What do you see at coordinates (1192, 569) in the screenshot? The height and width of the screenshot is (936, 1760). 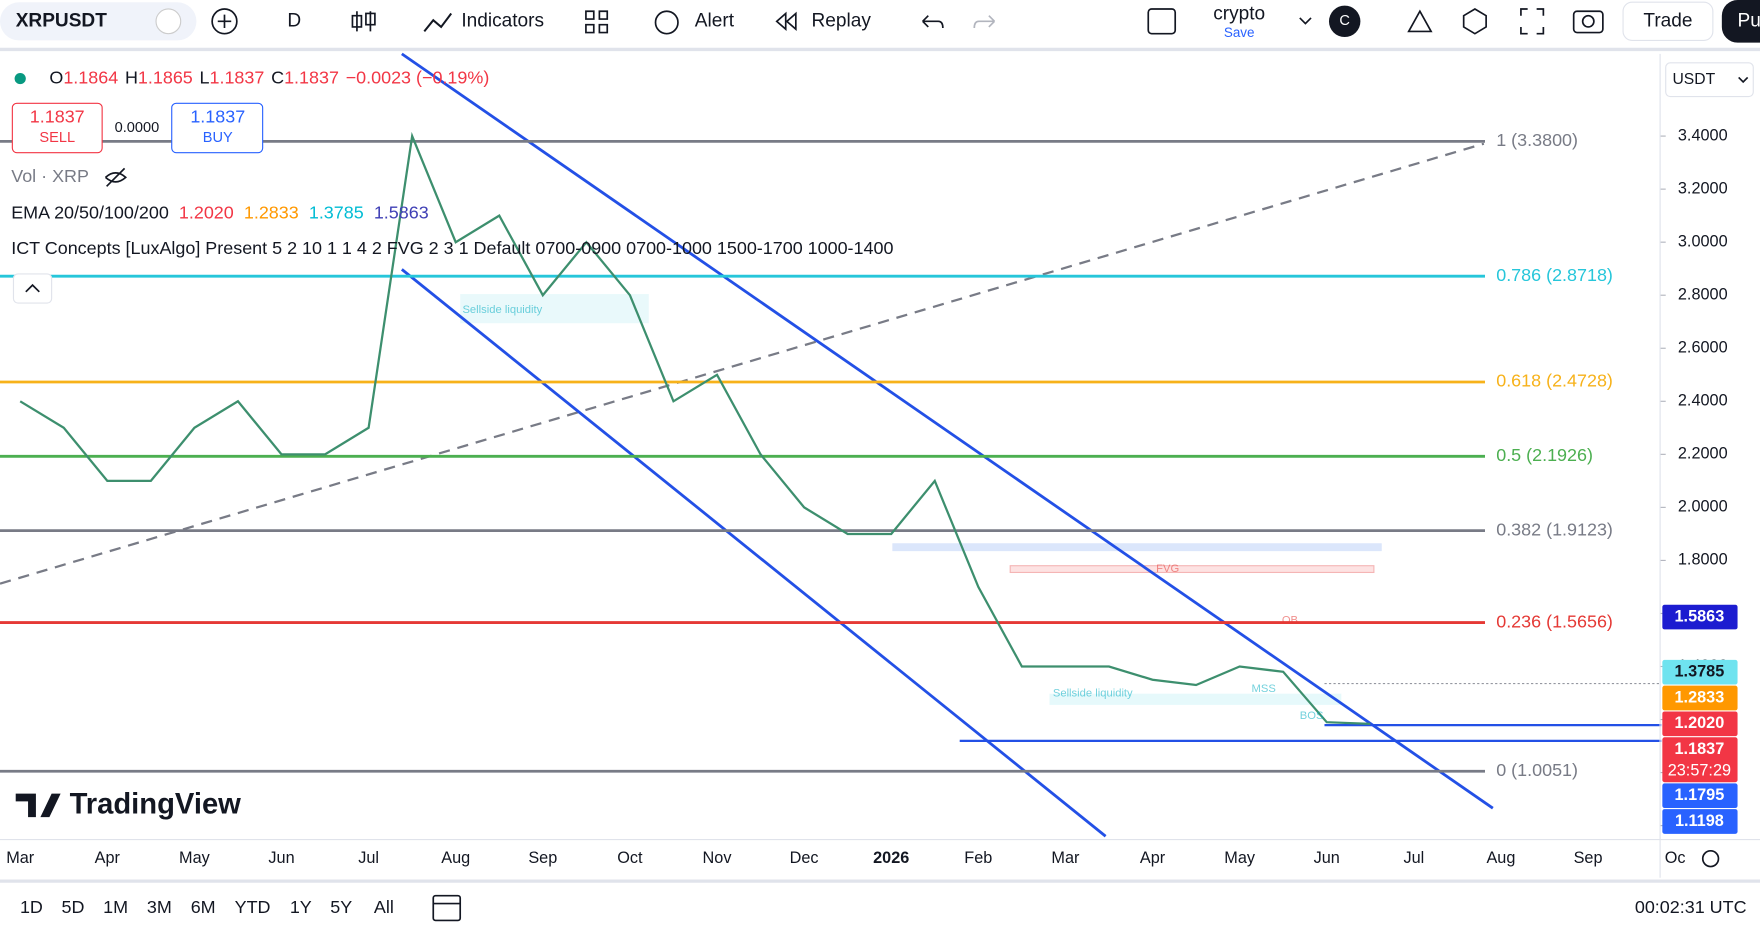 I see `fvg-zone` at bounding box center [1192, 569].